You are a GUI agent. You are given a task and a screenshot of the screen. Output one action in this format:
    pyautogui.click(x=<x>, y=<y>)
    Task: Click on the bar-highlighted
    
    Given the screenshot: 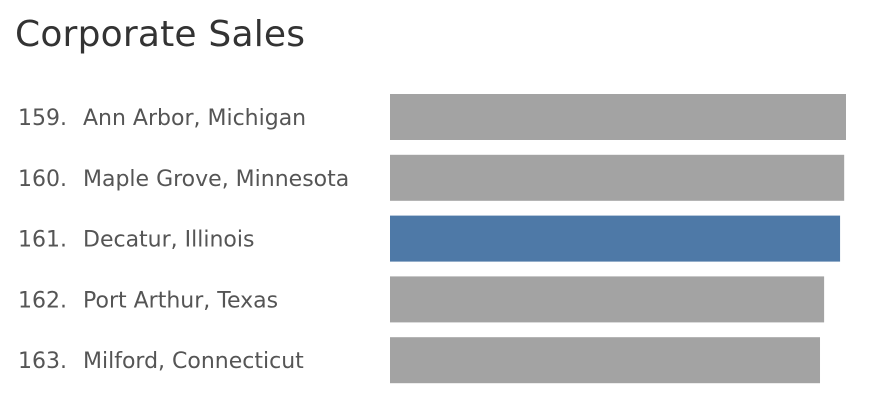 What is the action you would take?
    pyautogui.click(x=615, y=238)
    